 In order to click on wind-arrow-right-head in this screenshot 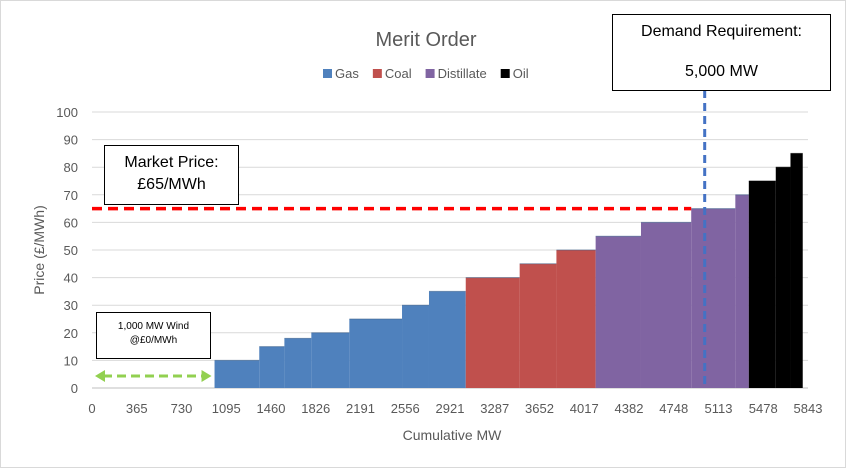, I will do `click(206, 376)`.